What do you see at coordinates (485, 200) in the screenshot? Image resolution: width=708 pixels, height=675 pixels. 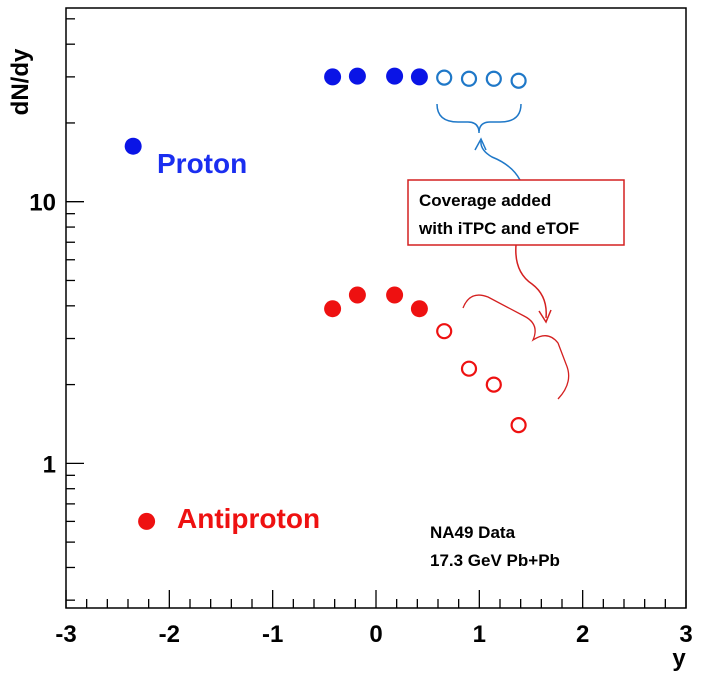 I see `callout-line-1: Coverage added` at bounding box center [485, 200].